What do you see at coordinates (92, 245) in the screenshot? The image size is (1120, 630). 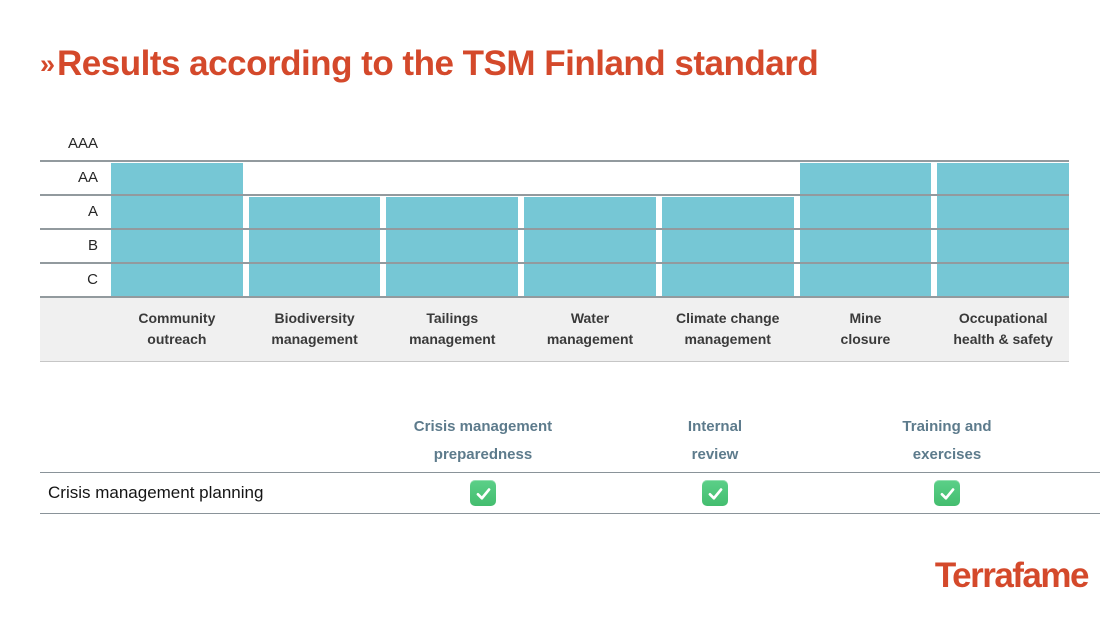 I see `y-axis-label: B` at bounding box center [92, 245].